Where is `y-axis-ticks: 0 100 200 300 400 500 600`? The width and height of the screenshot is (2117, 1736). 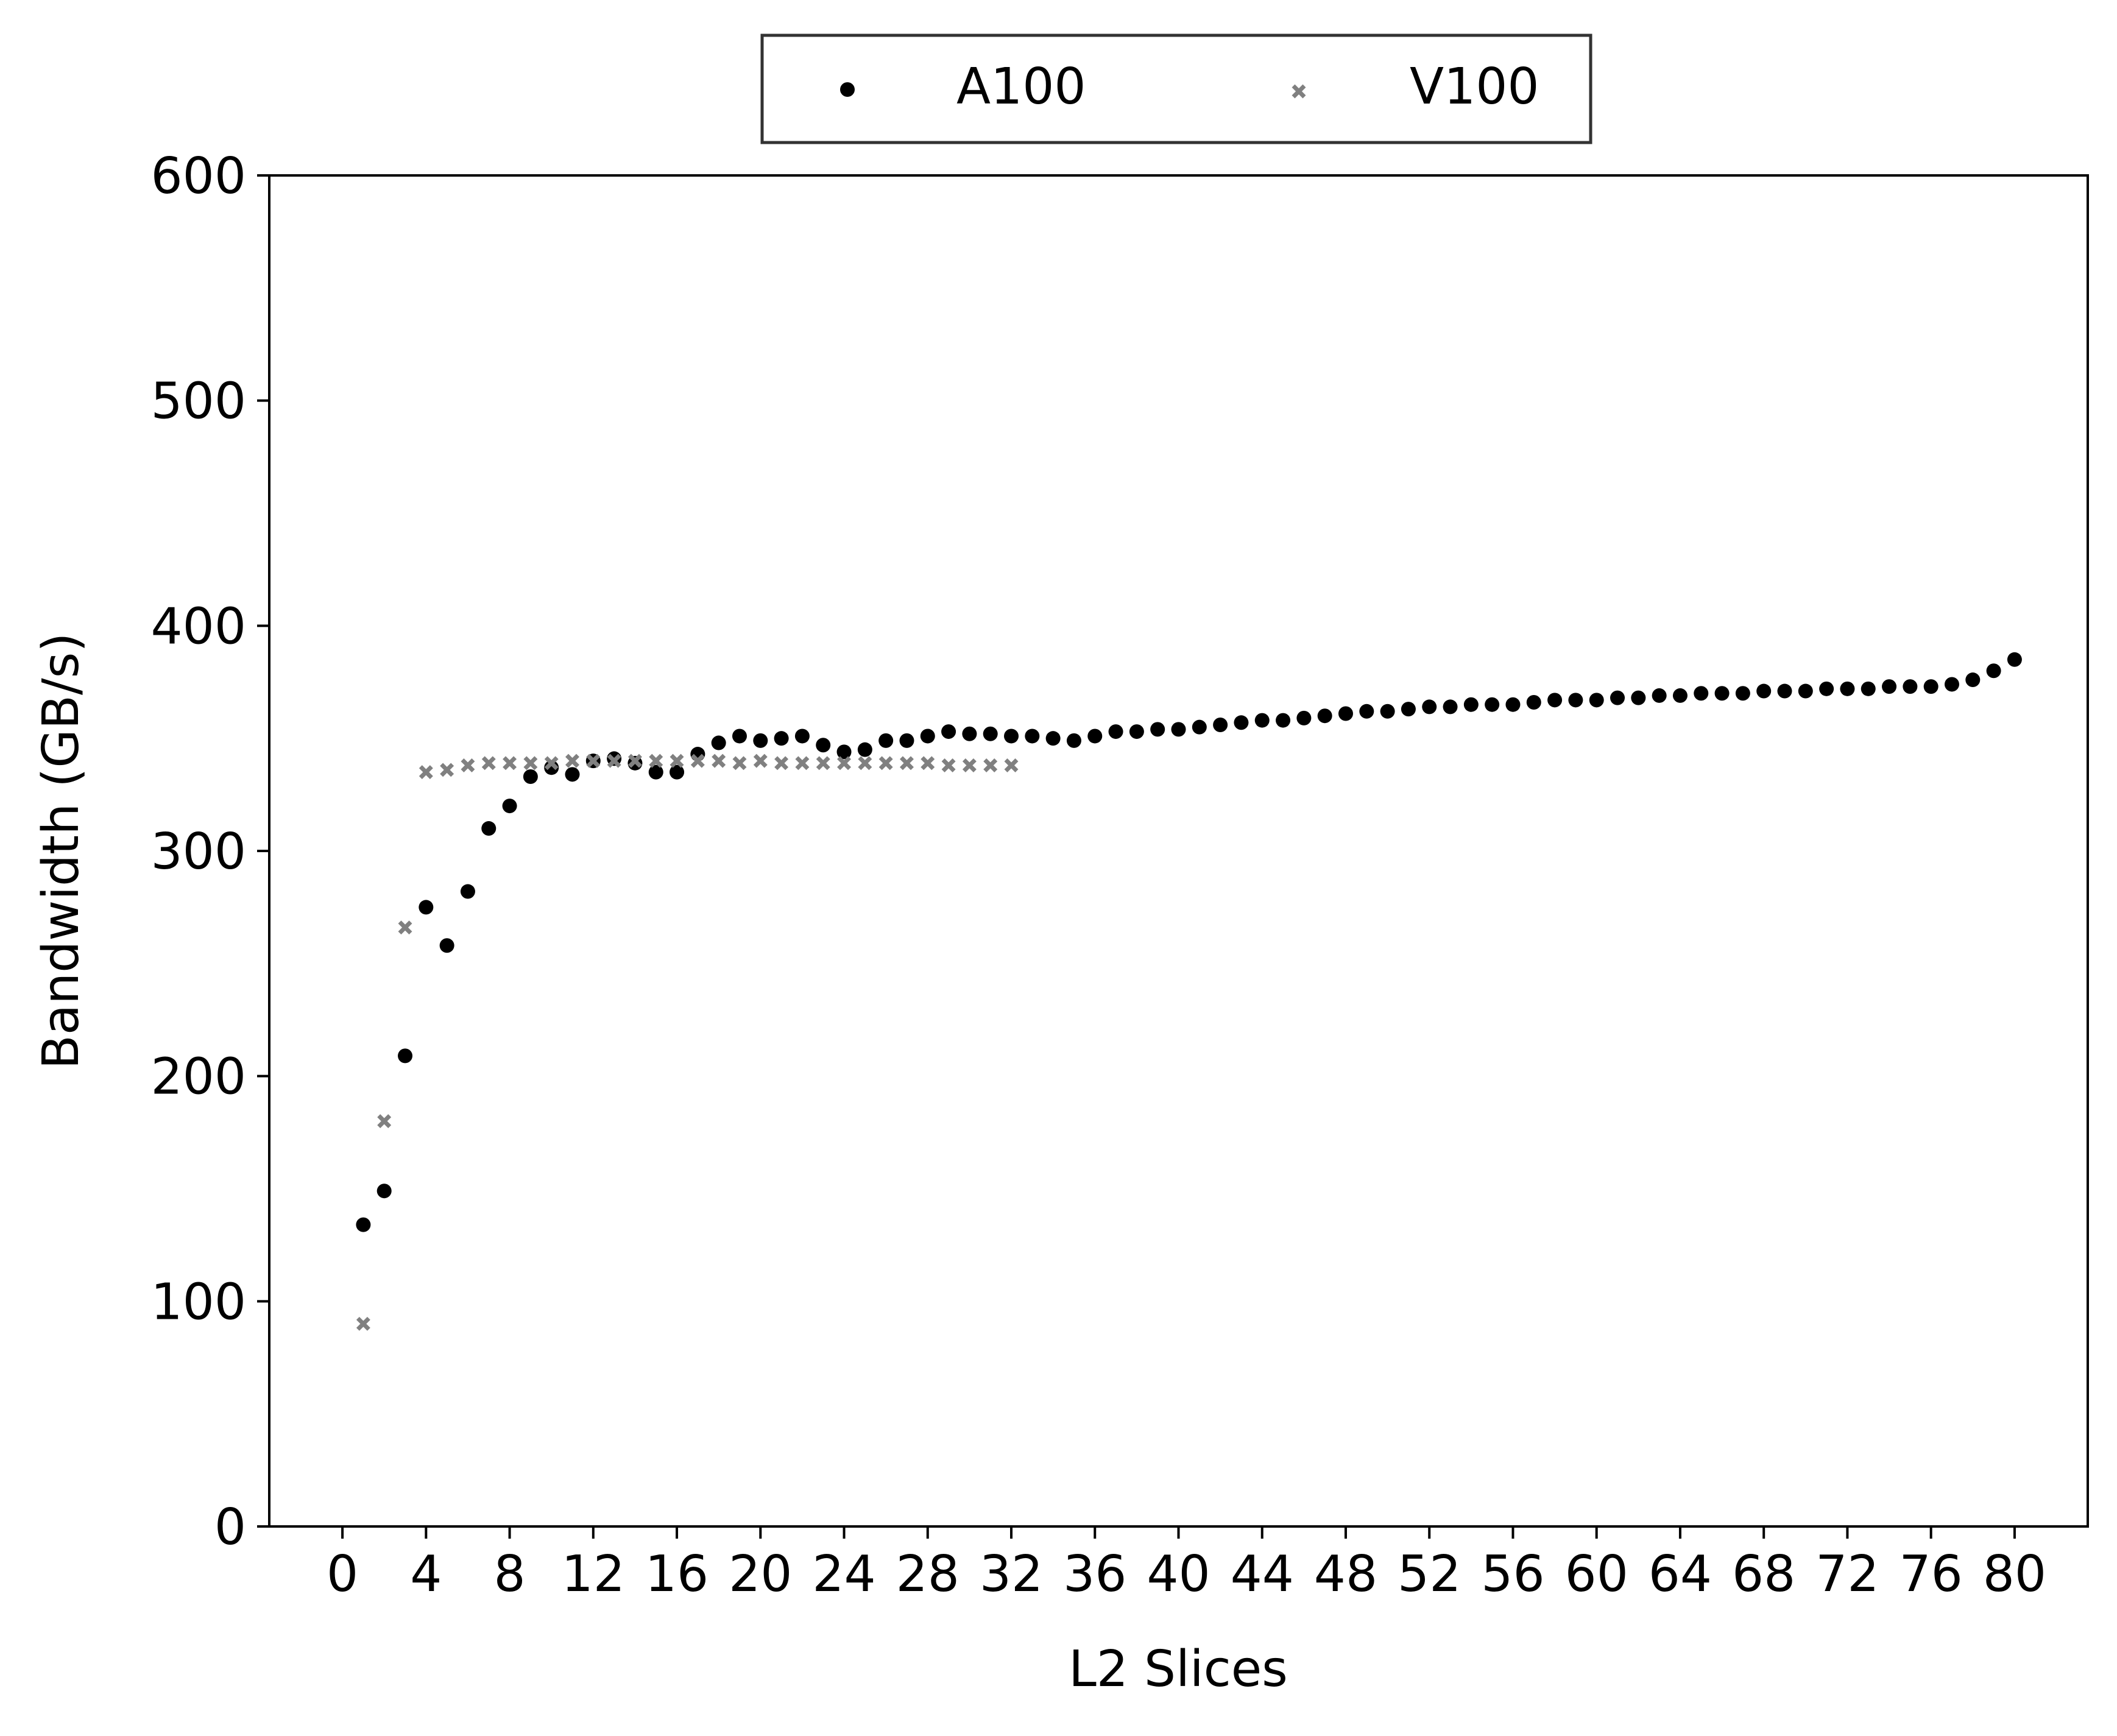
y-axis-ticks: 0 100 200 300 400 500 600 is located at coordinates (209, 851).